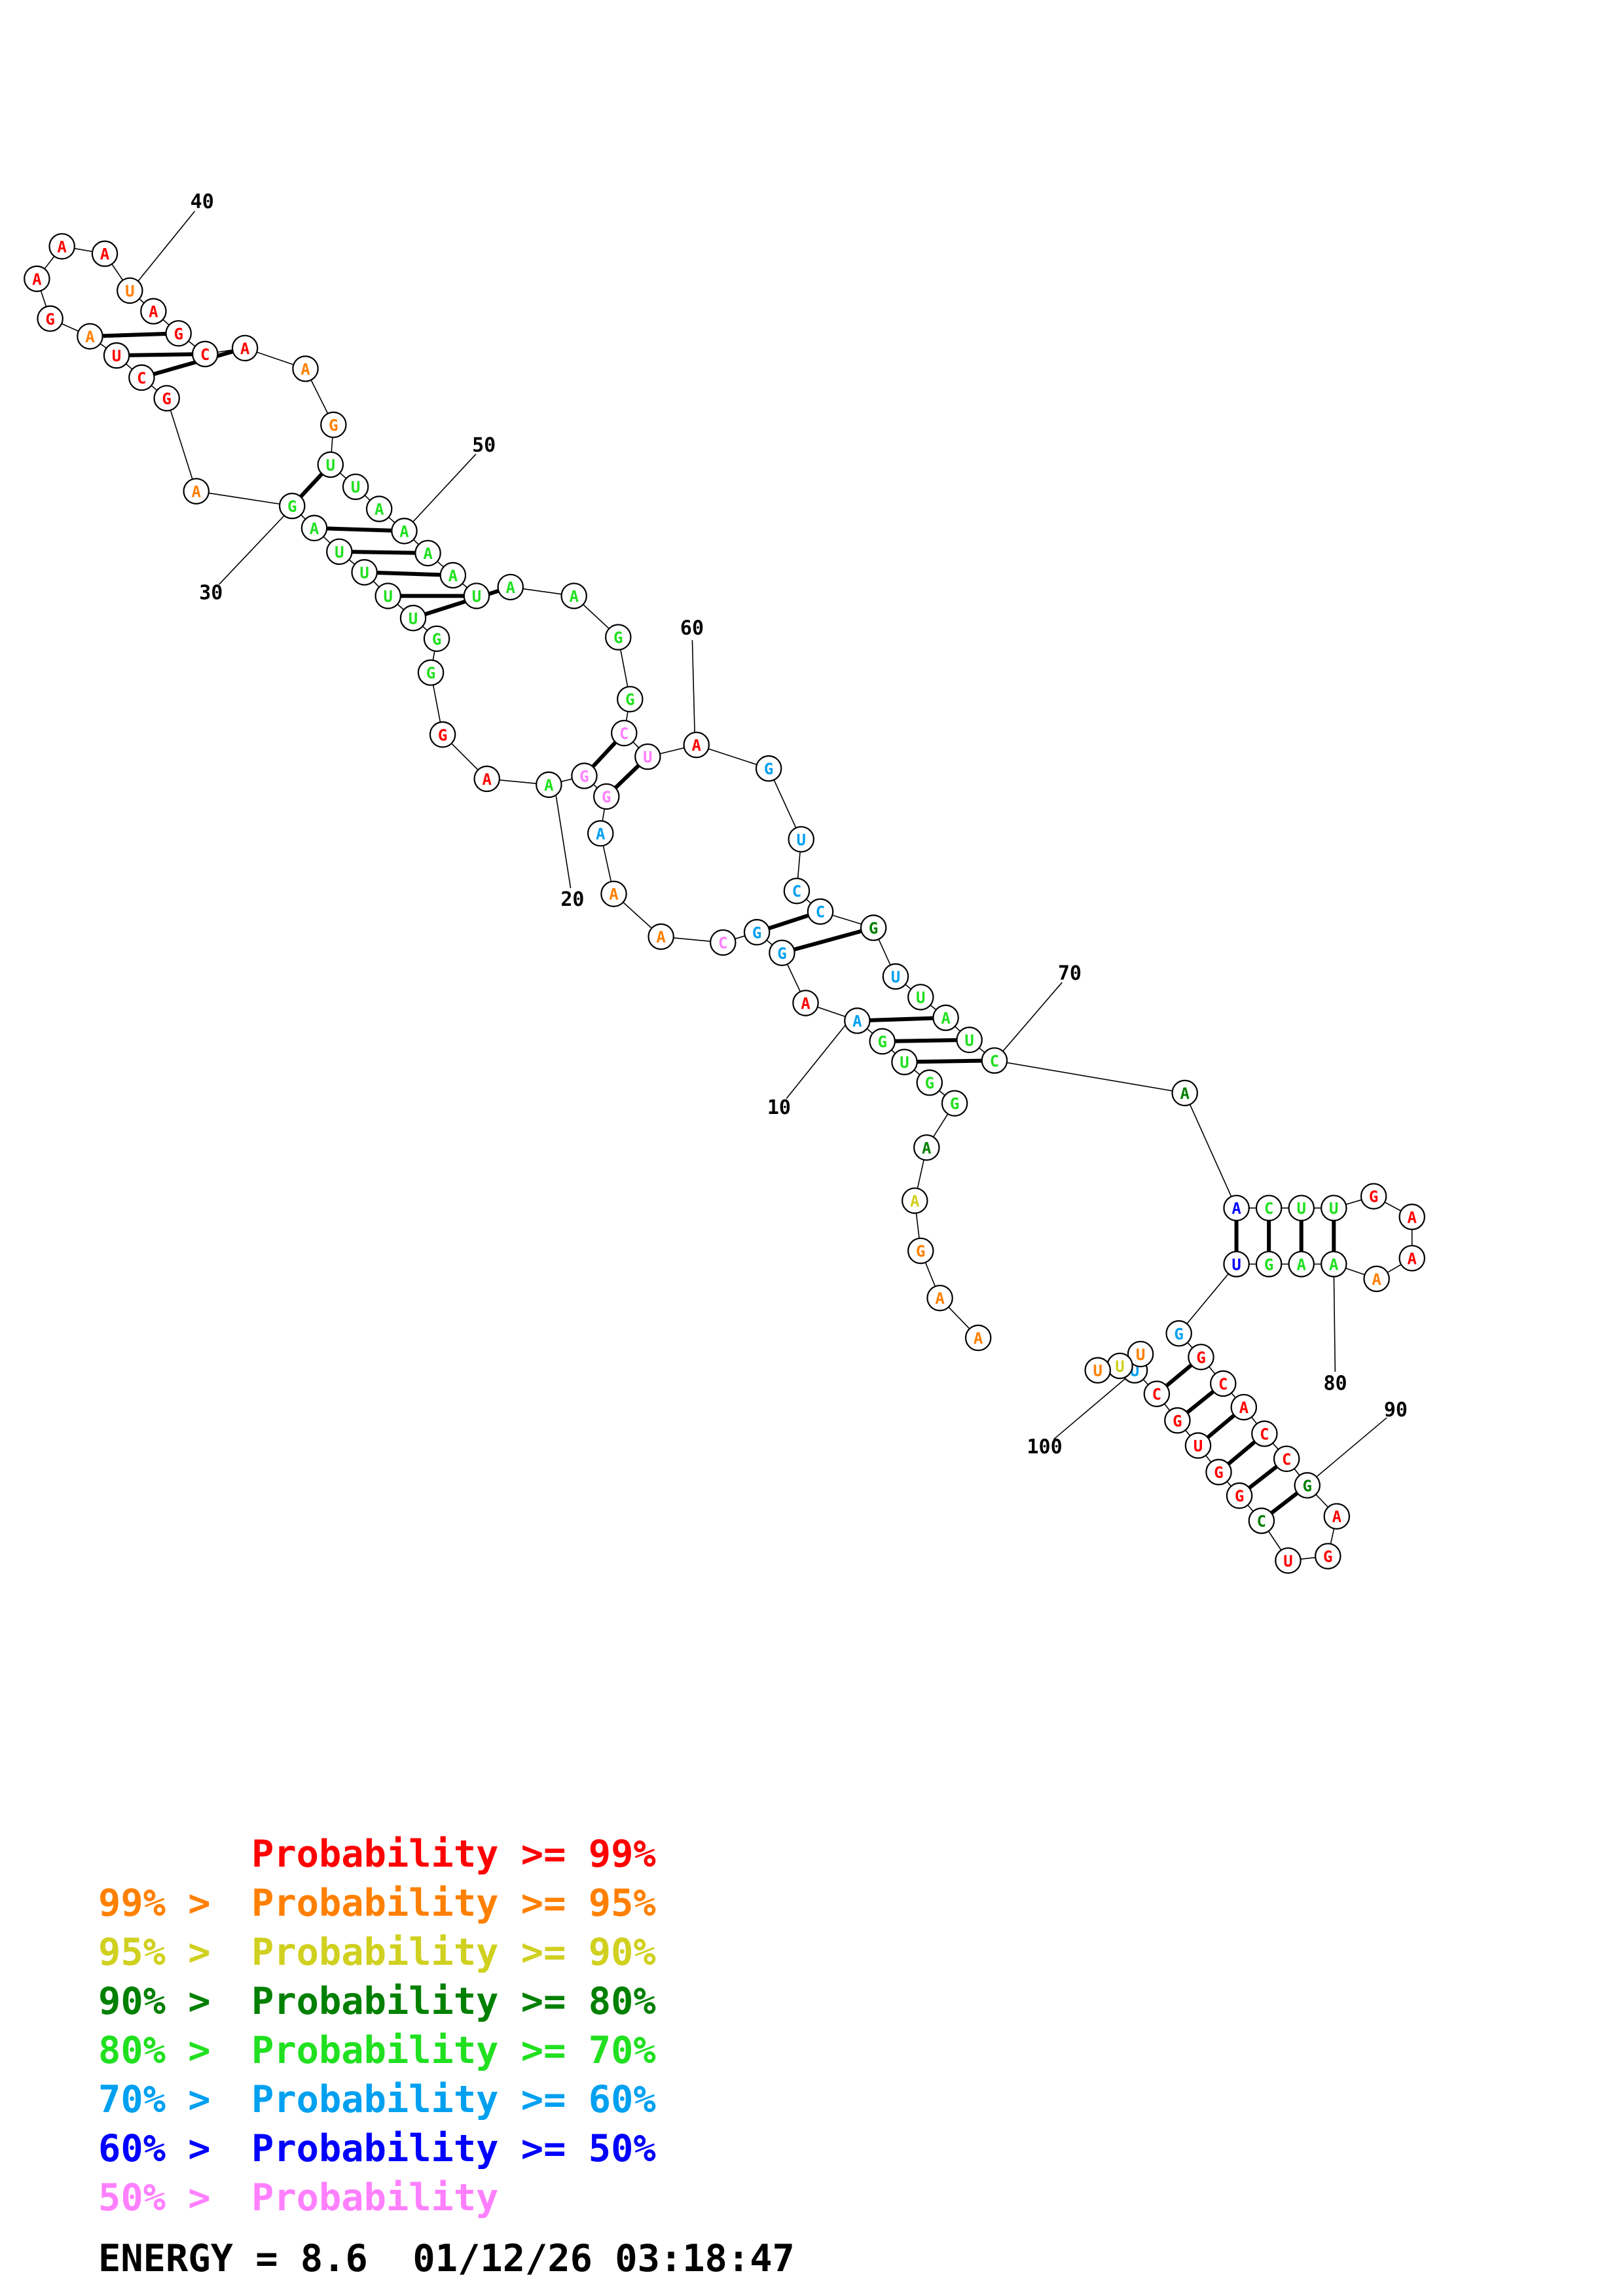 Image resolution: width=1623 pixels, height=2296 pixels. Describe the element at coordinates (377, 2001) in the screenshot. I see `legend-row: 90% > Probability >= 80%` at that location.